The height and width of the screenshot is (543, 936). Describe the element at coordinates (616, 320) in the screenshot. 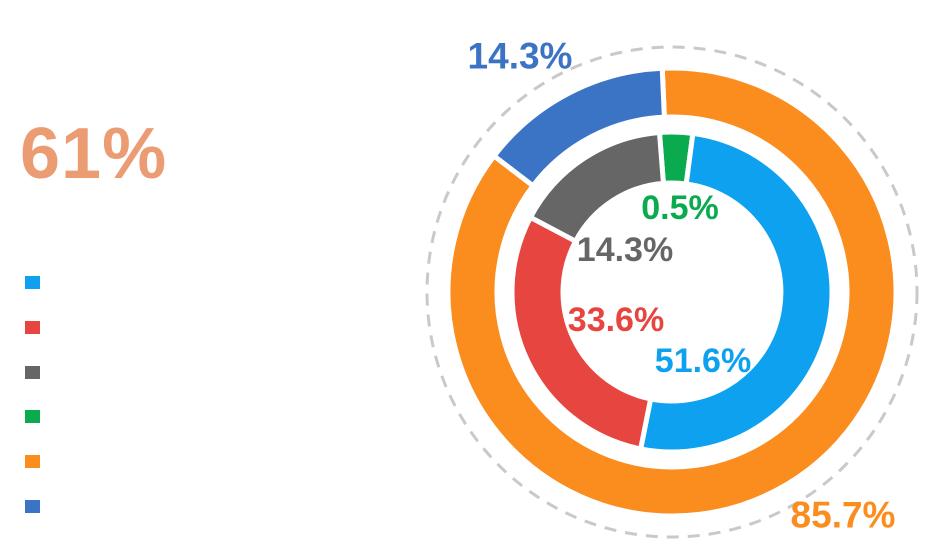

I see `label-inner-red-segment: 33.6%` at that location.